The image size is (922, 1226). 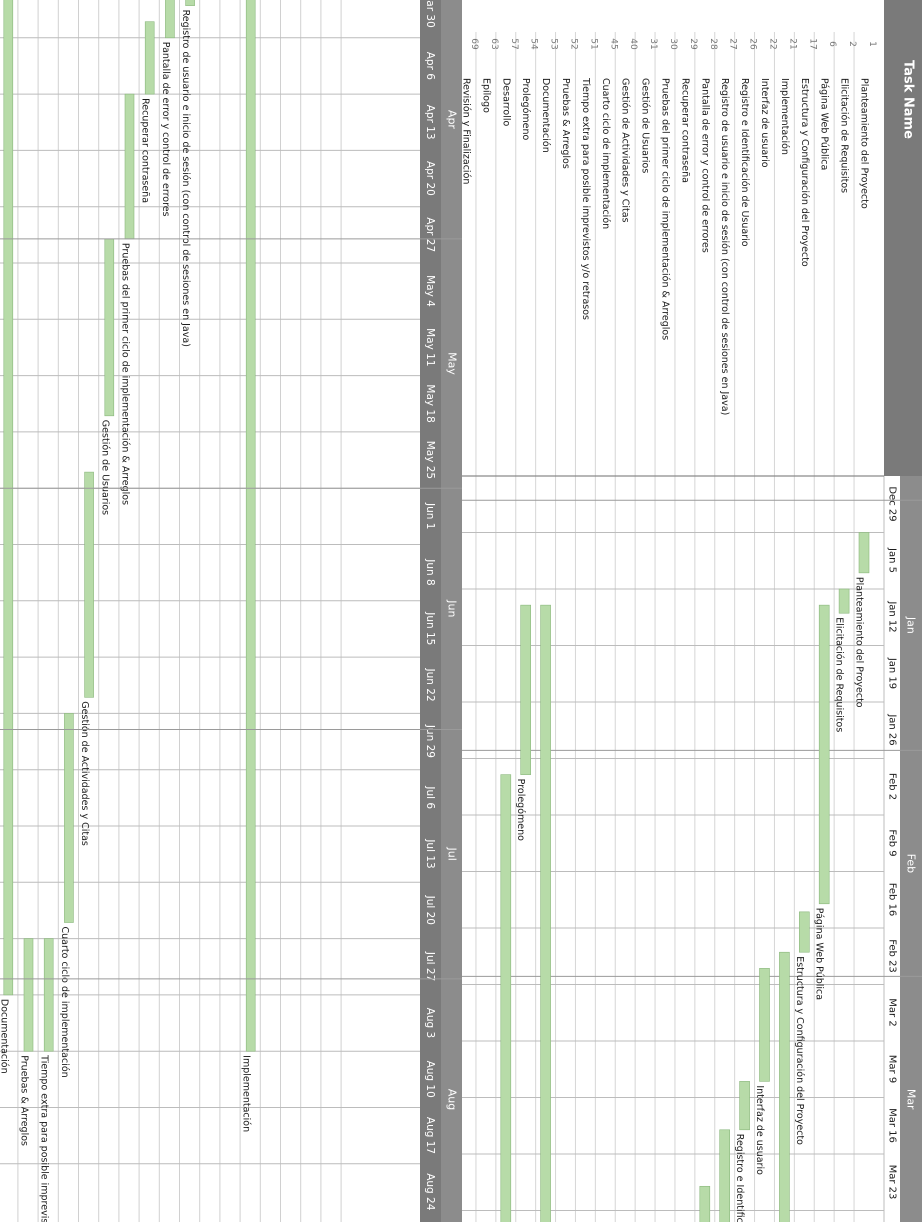 I want to click on left-week-band, so click(x=430, y=611).